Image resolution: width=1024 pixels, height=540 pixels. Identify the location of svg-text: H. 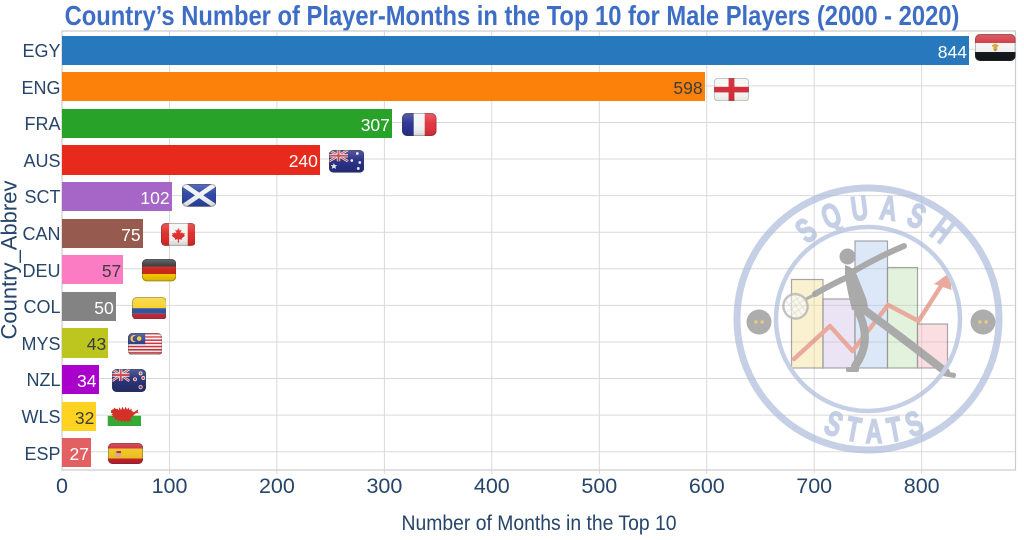
(941, 231).